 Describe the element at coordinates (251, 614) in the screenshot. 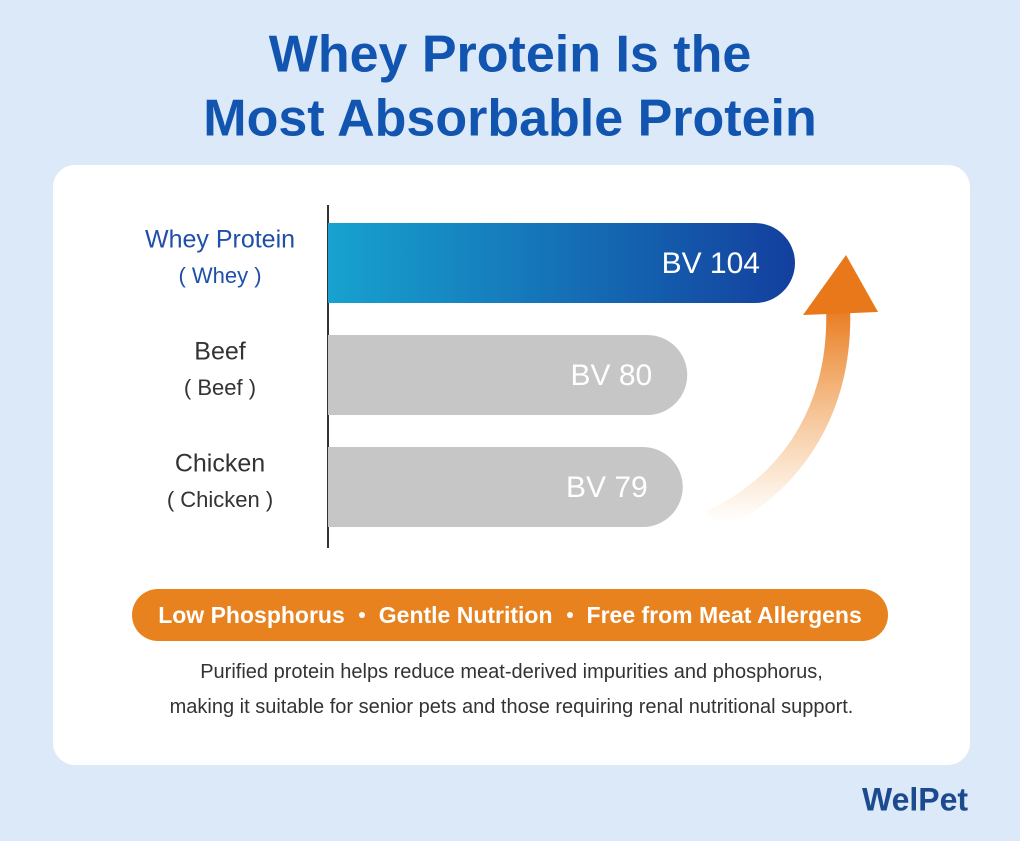

I see `highlight: Low Phosphorus` at that location.